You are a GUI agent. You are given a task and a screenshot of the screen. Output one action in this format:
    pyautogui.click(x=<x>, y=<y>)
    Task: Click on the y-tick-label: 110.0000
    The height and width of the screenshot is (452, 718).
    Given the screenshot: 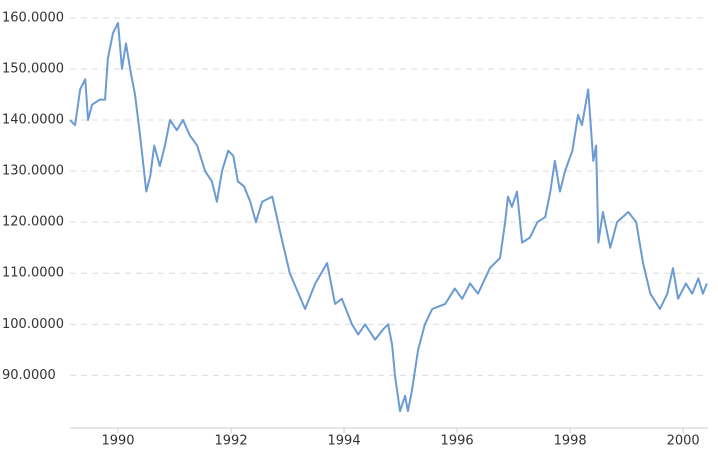 What is the action you would take?
    pyautogui.click(x=33, y=273)
    